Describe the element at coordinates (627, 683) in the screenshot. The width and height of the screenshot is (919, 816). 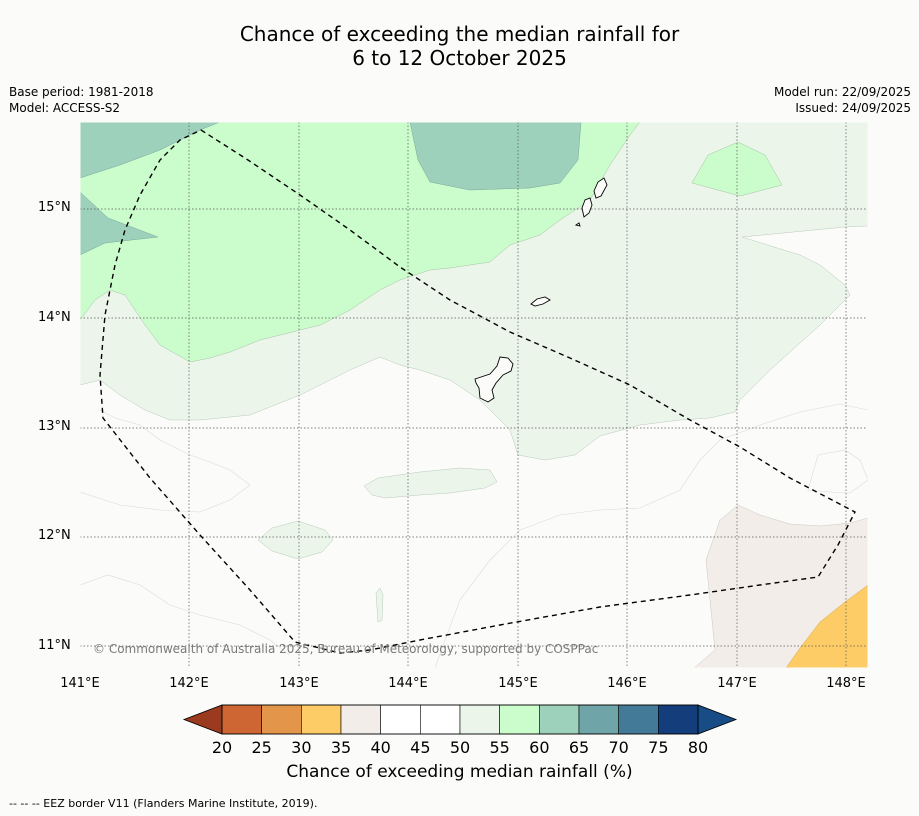
I see `lon-label-146: 146°E` at that location.